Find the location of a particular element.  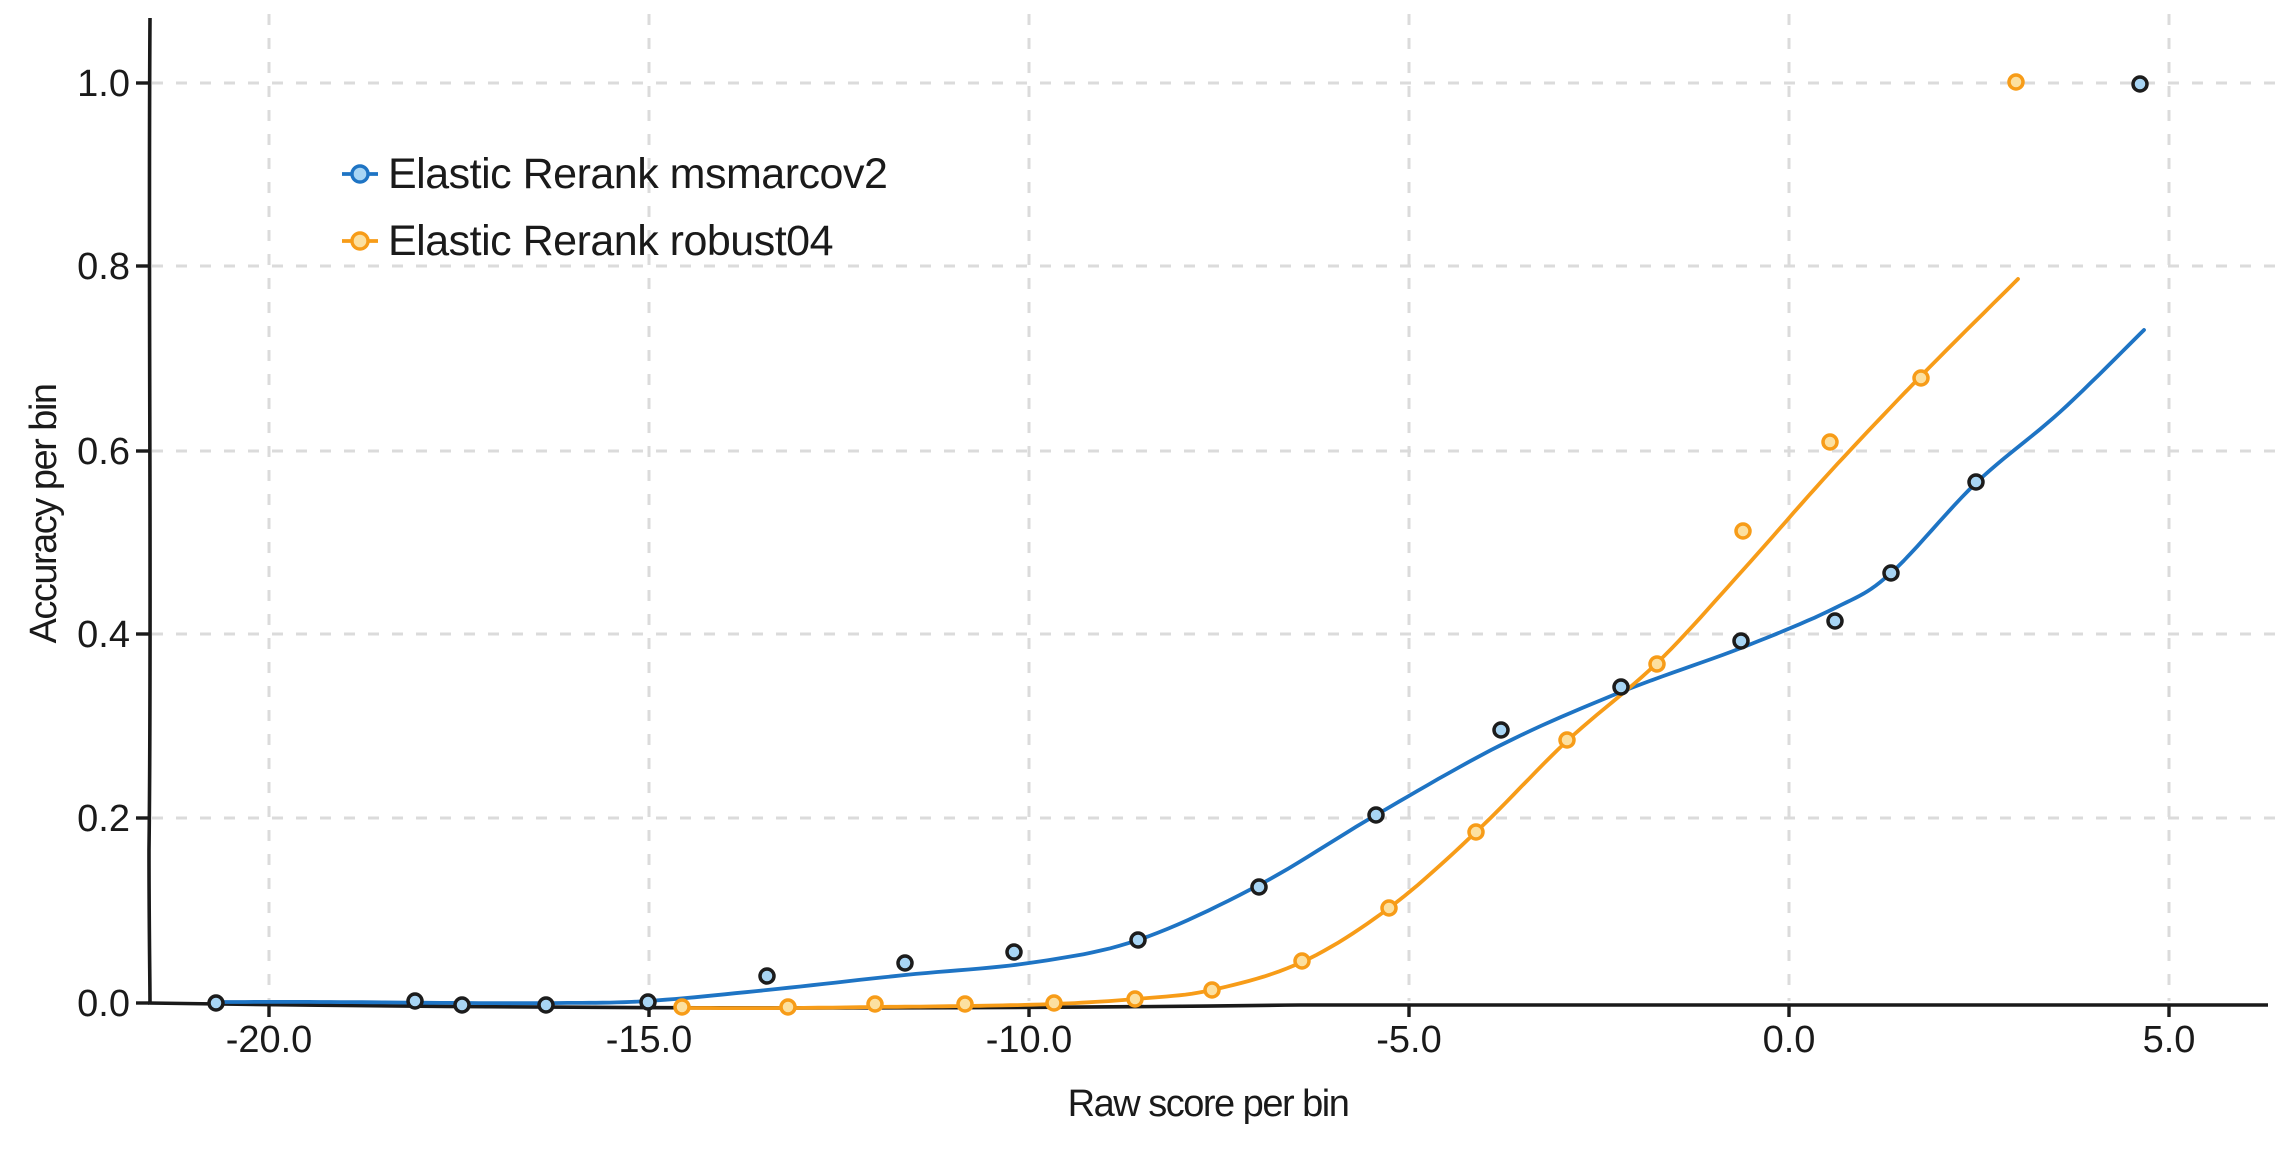

svg-text: Raw score per bin is located at coordinates (1208, 1104).